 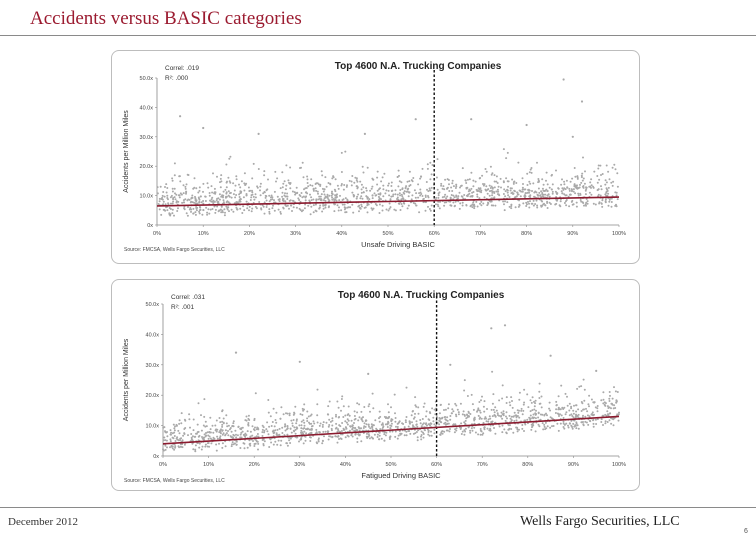 What do you see at coordinates (428, 507) in the screenshot?
I see `footer-divider-right` at bounding box center [428, 507].